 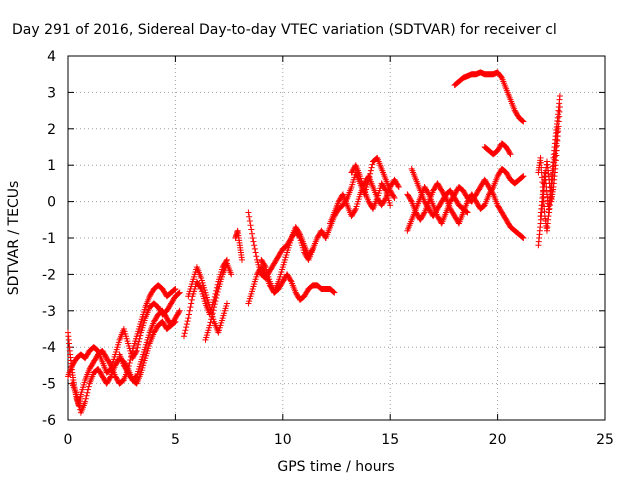 What do you see at coordinates (49, 312) in the screenshot?
I see `y-tick-label: -3` at bounding box center [49, 312].